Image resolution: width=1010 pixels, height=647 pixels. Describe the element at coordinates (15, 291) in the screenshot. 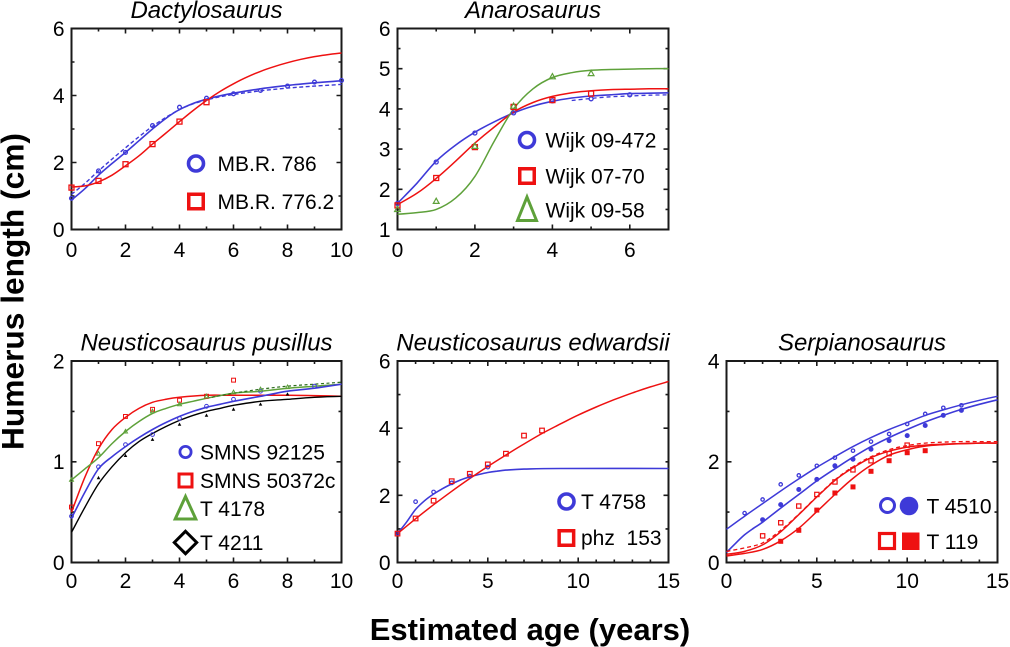

I see `svg-text: Humerus length (cm)` at that location.